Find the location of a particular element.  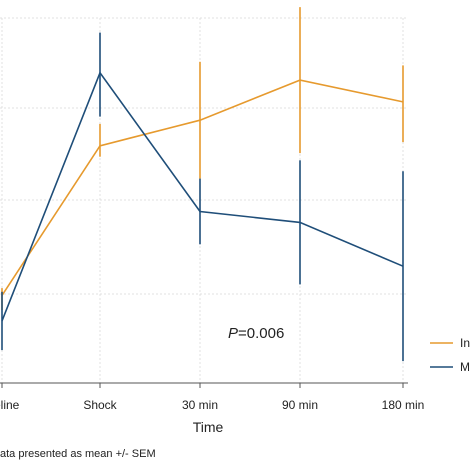

legend-label-m: M is located at coordinates (465, 367).